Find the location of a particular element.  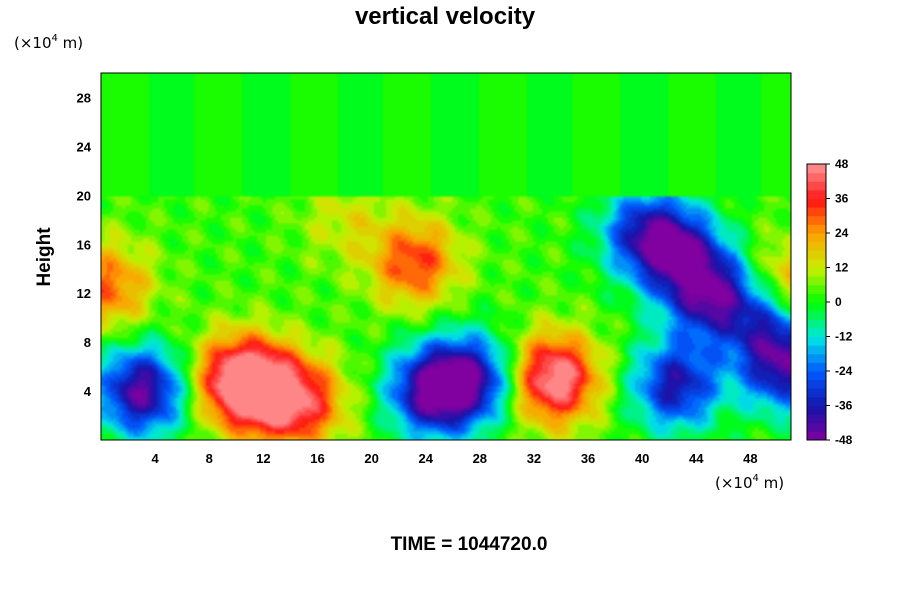

y-tick-label: 16 is located at coordinates (84, 244).